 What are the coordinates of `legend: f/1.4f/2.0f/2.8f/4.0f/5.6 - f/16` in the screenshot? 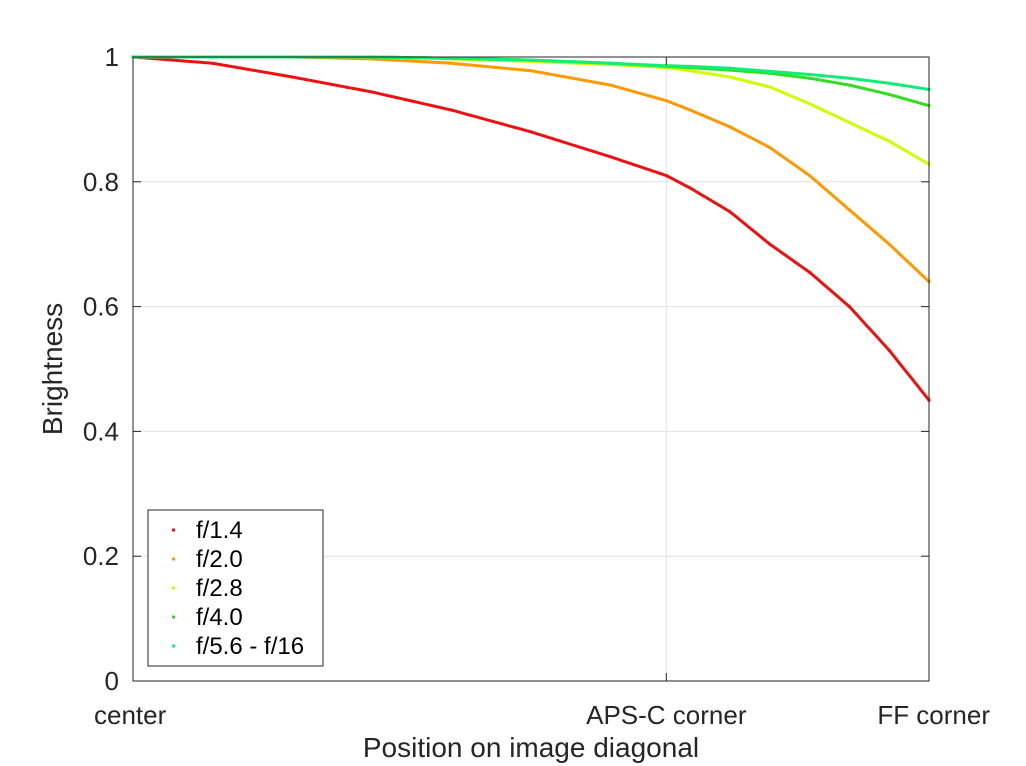 It's located at (235, 588).